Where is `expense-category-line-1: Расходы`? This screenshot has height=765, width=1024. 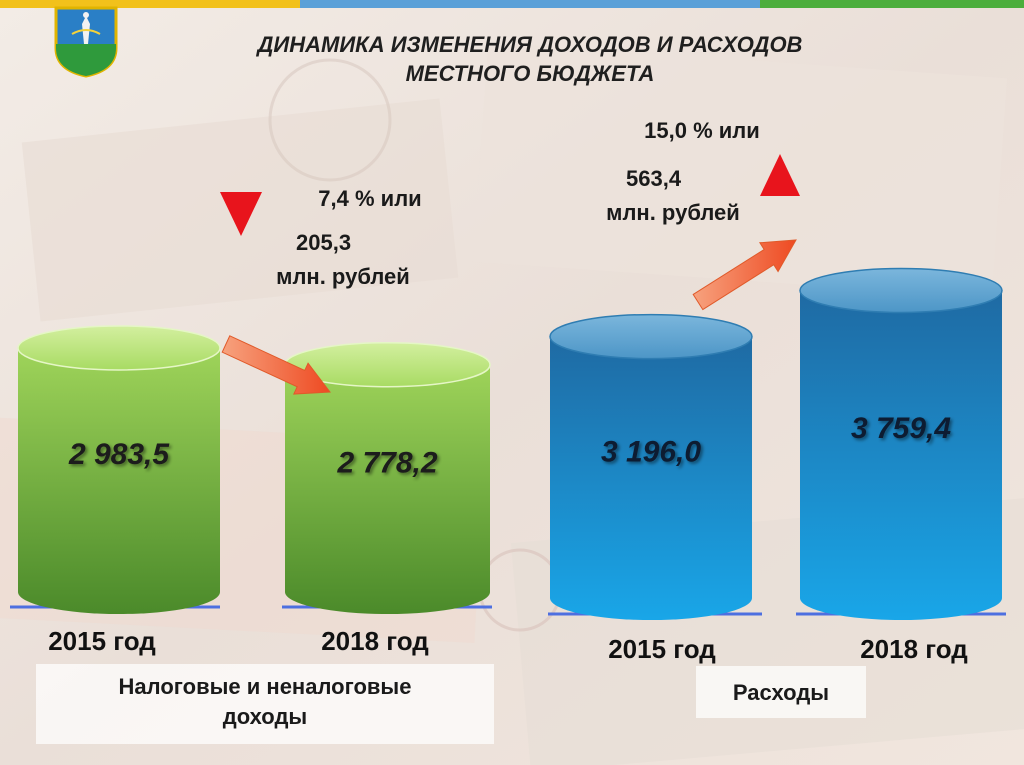
expense-category-line-1: Расходы is located at coordinates (781, 692).